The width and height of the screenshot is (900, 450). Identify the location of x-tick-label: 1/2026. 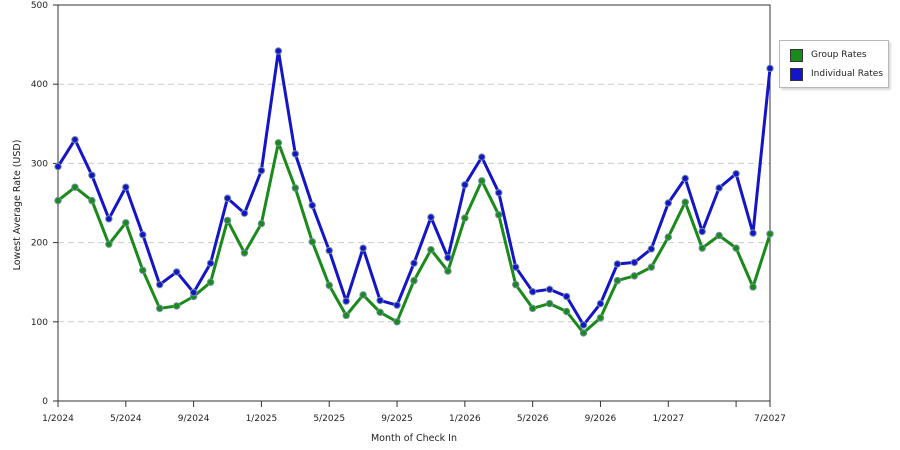
(465, 419).